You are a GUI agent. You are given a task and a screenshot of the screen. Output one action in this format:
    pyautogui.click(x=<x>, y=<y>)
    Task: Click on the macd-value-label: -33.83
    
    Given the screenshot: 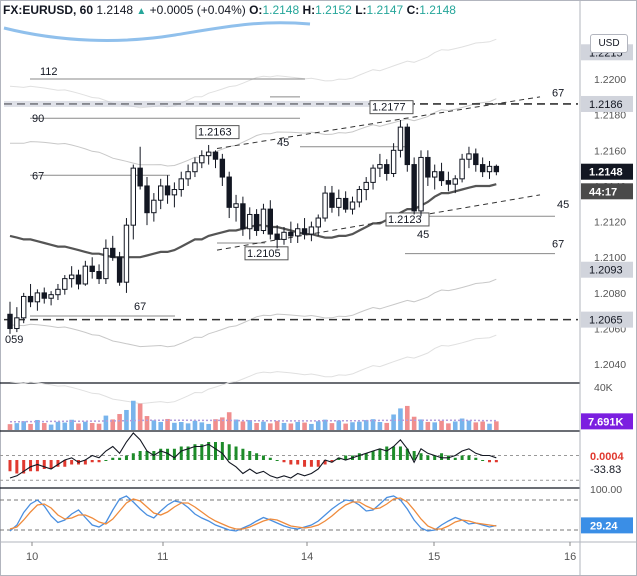 What is the action you would take?
    pyautogui.click(x=605, y=470)
    